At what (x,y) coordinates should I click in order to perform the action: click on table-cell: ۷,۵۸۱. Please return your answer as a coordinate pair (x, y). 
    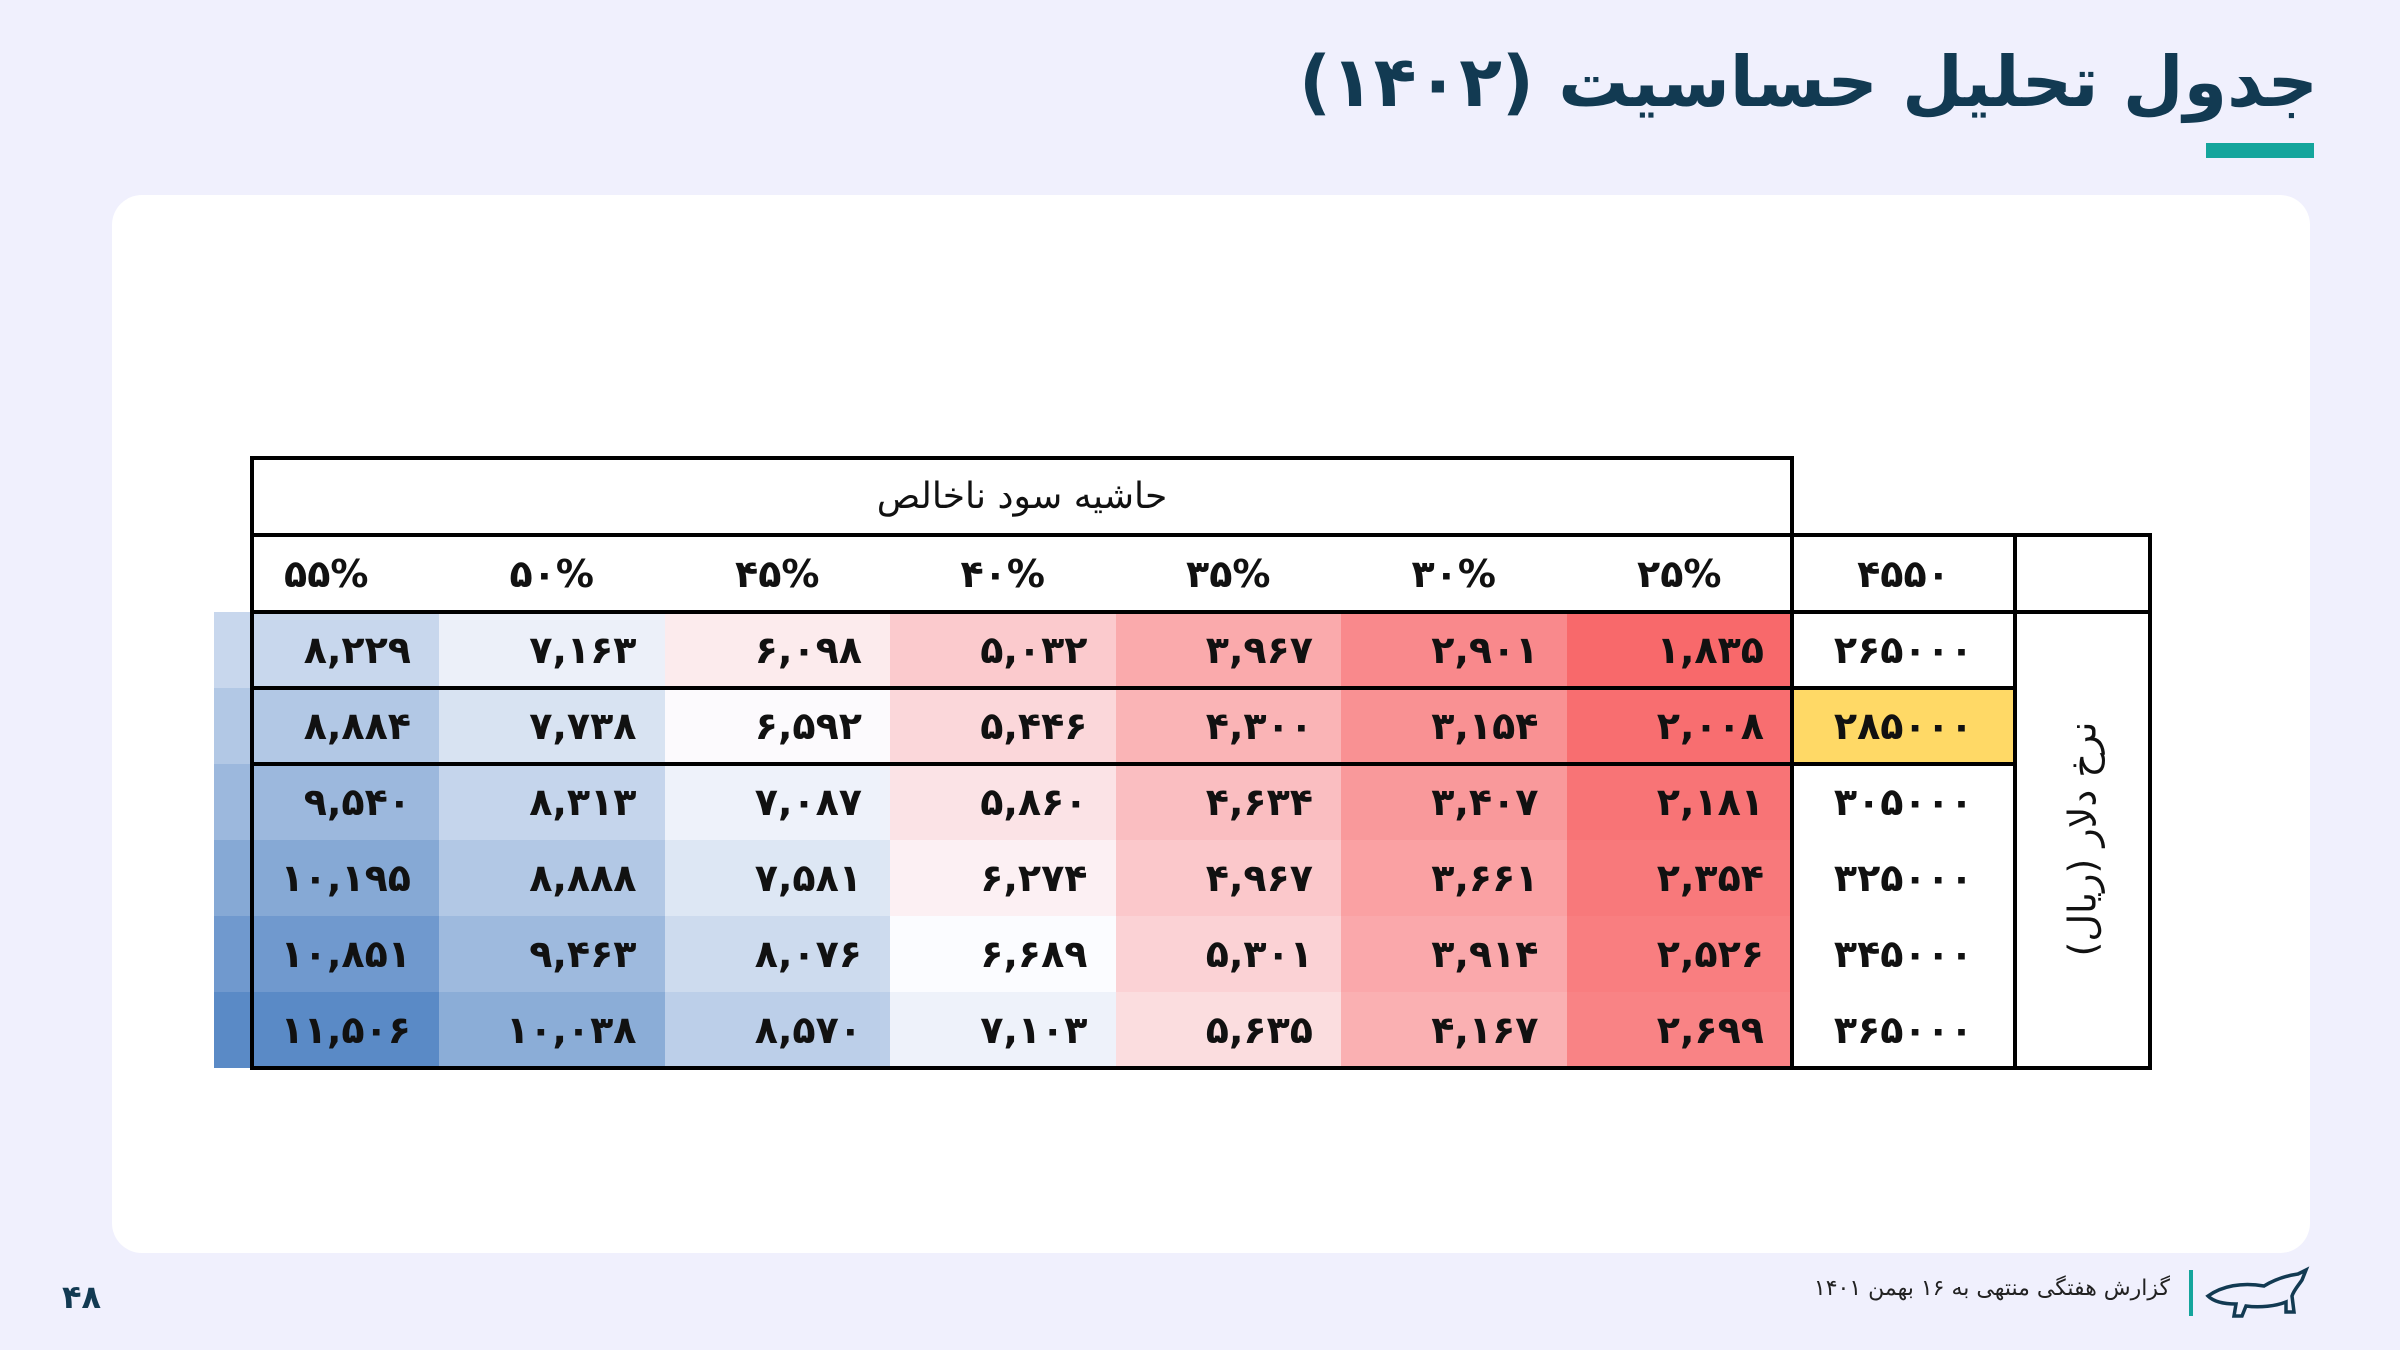
    Looking at the image, I should click on (777, 878).